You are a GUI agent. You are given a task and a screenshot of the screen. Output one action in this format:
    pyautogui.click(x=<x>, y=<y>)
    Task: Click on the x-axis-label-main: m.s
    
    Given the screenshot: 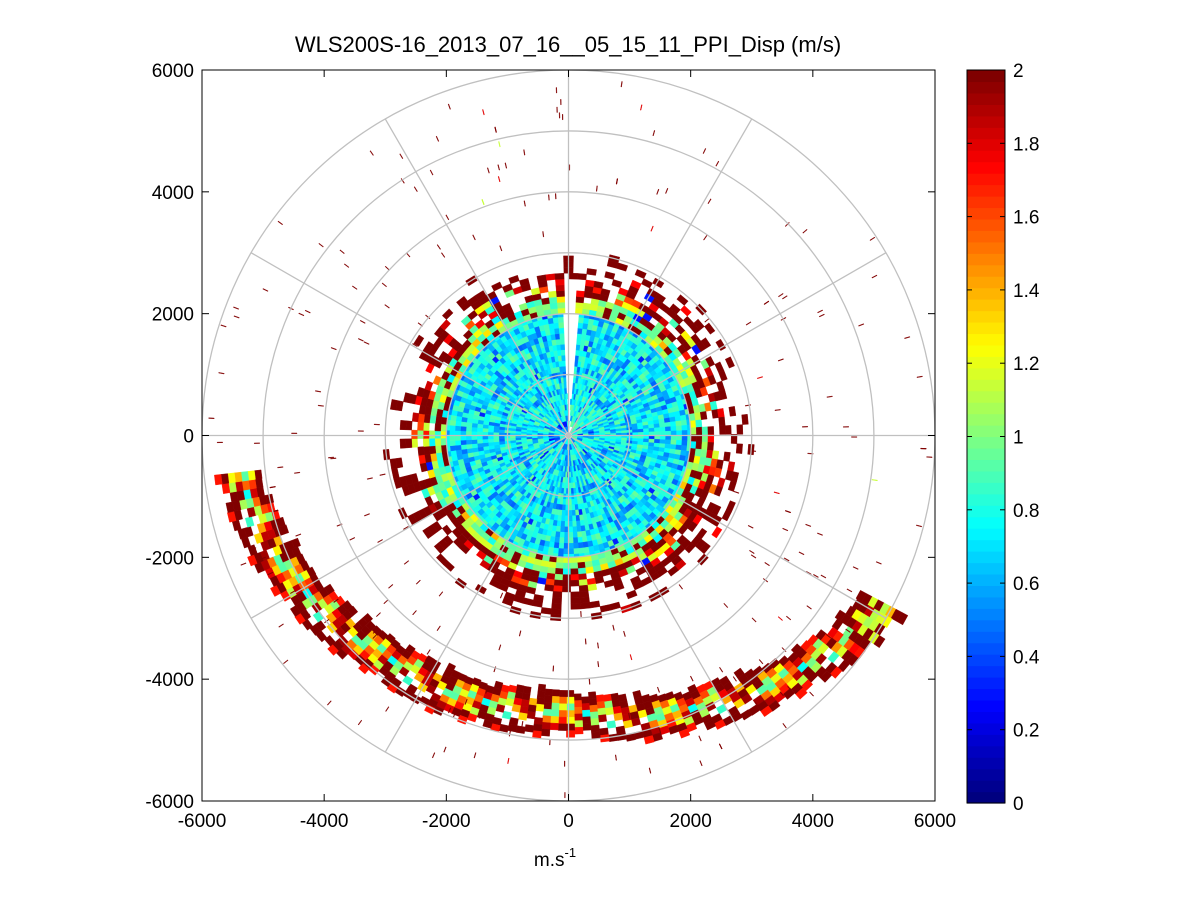 What is the action you would take?
    pyautogui.click(x=549, y=860)
    